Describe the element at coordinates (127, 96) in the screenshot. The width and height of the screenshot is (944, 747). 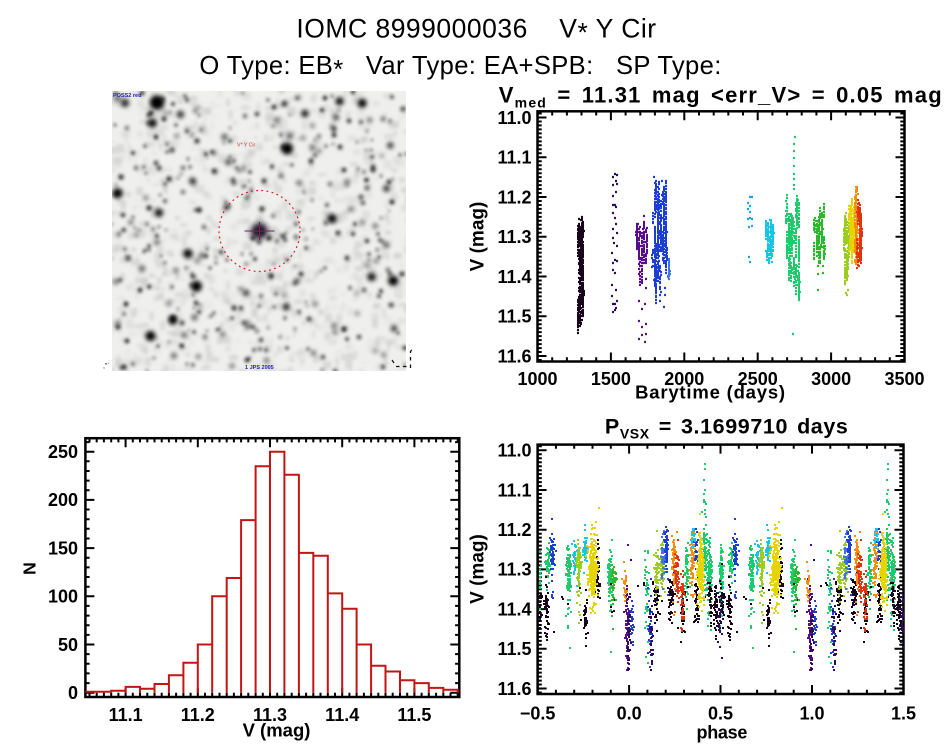
I see `svg-text: POSS2 red` at that location.